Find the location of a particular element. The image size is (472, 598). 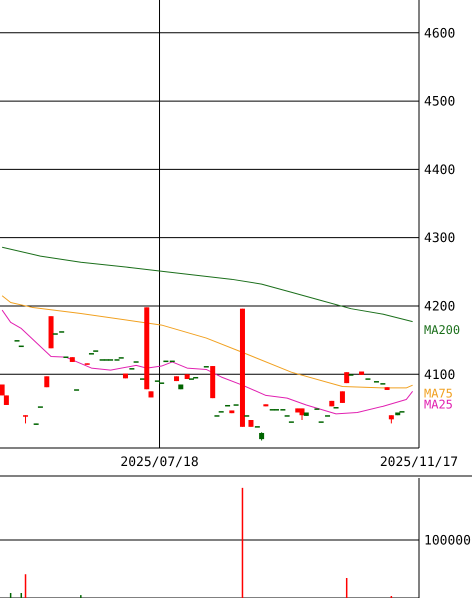

y-tick-label: 4400 is located at coordinates (440, 170).